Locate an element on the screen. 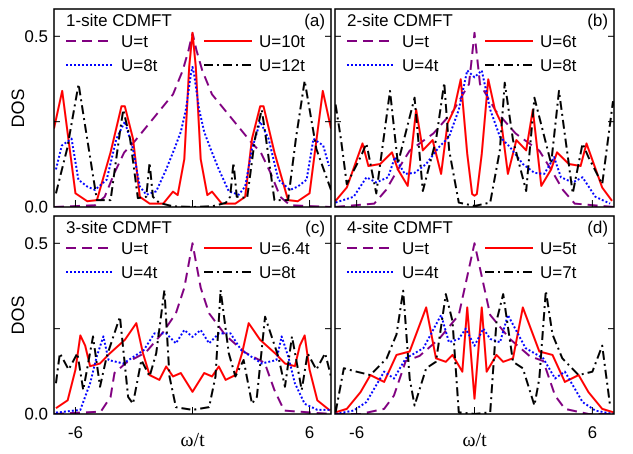 Image resolution: width=633 pixels, height=454 pixels. legend-label: U=6.4t is located at coordinates (284, 248).